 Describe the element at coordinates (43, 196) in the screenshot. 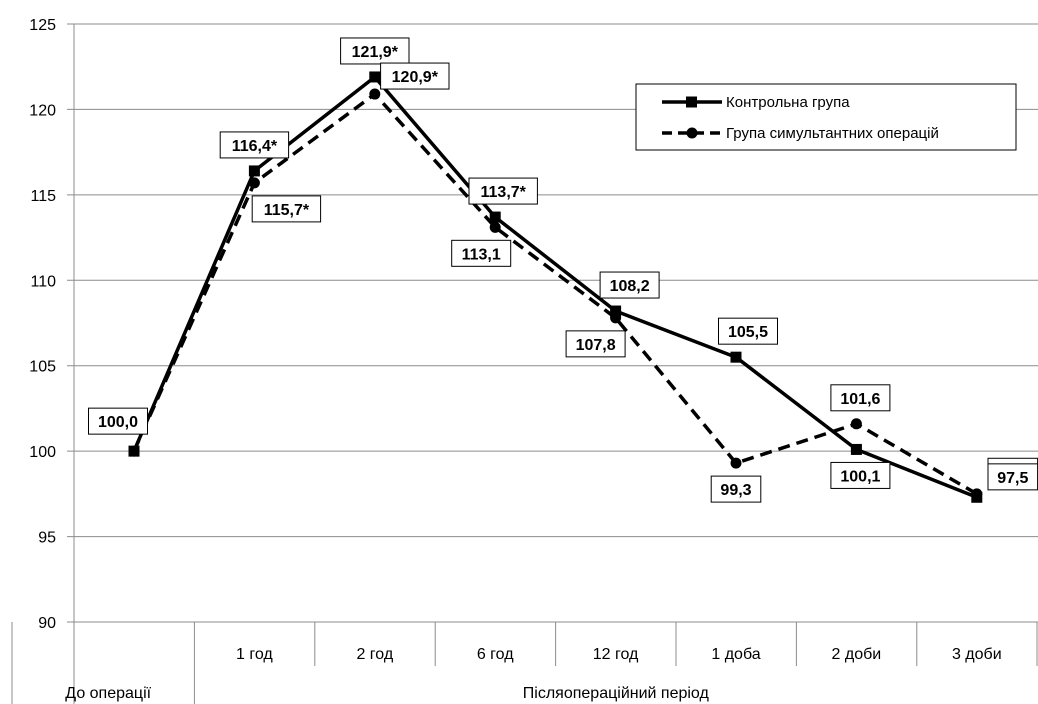

I see `y-tick-label: 115` at that location.